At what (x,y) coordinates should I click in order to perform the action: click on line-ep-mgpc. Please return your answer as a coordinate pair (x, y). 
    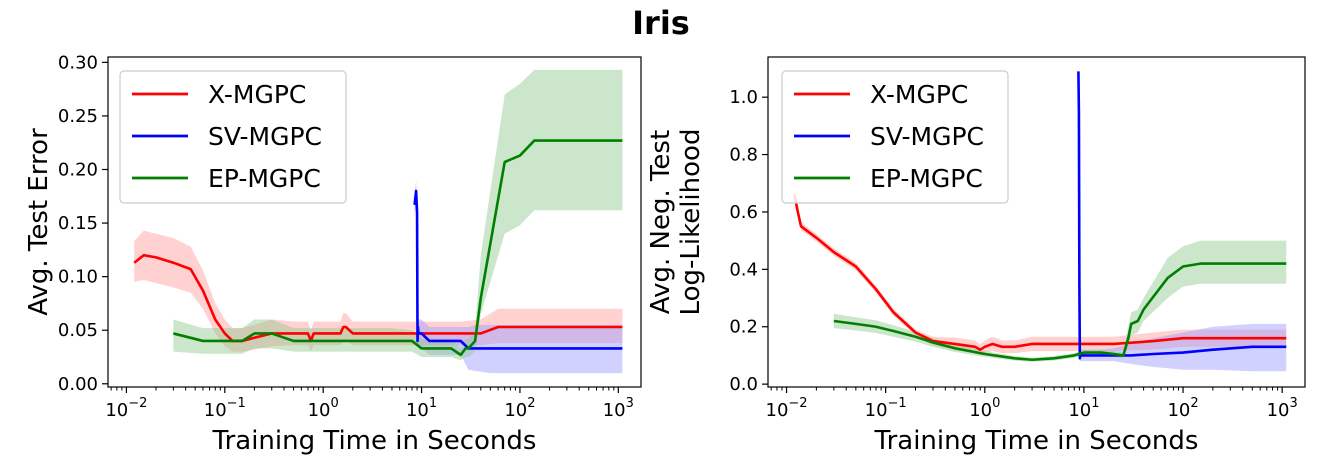
    Looking at the image, I should click on (1060, 312).